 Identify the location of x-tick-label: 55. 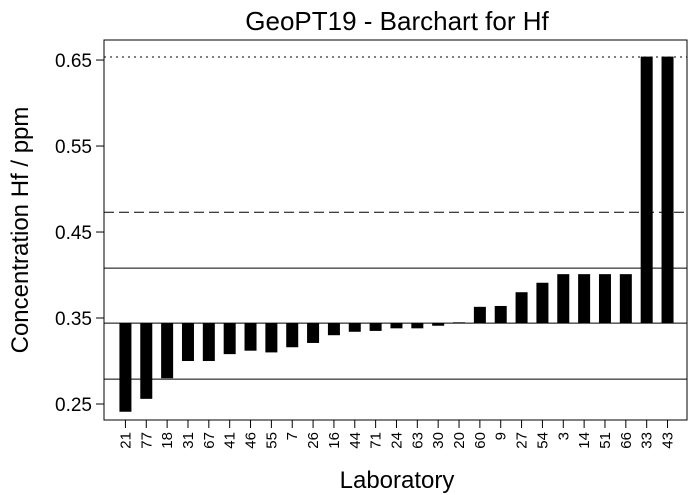
(271, 440).